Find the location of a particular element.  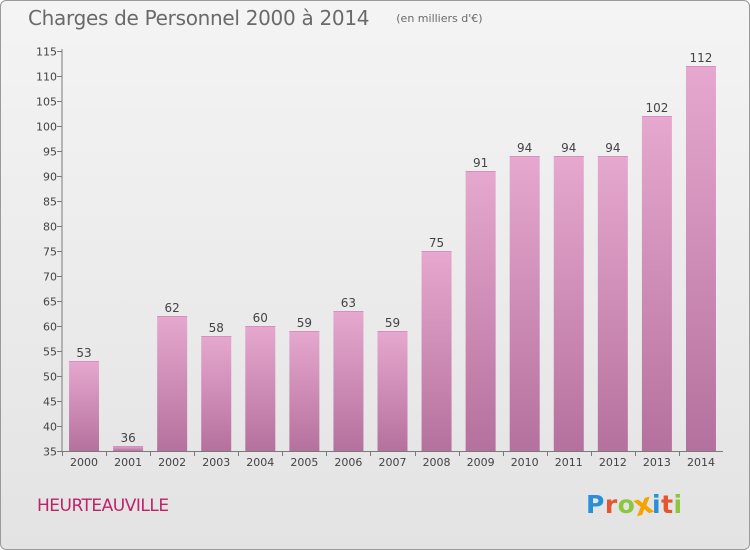

x-tick-label: 2012 is located at coordinates (613, 462).